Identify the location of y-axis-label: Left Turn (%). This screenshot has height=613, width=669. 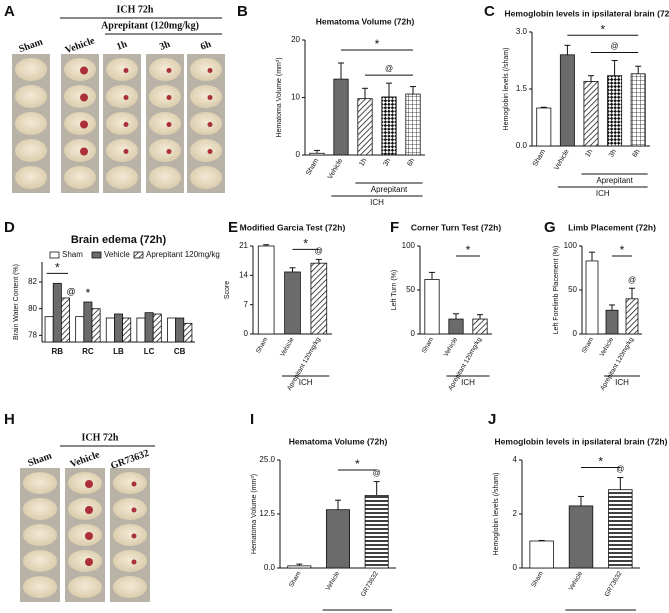
(394, 290).